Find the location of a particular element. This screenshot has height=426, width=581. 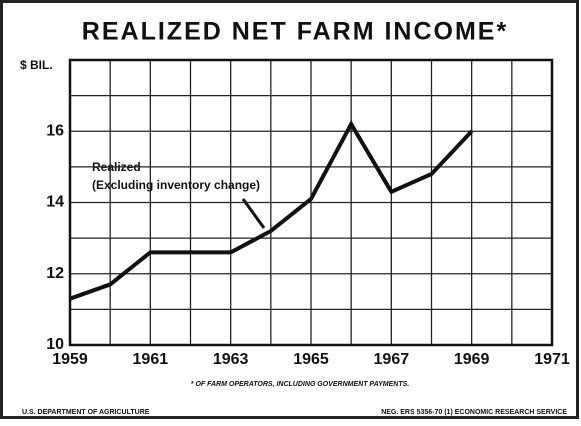

x-tick-label: 1971 is located at coordinates (552, 359).